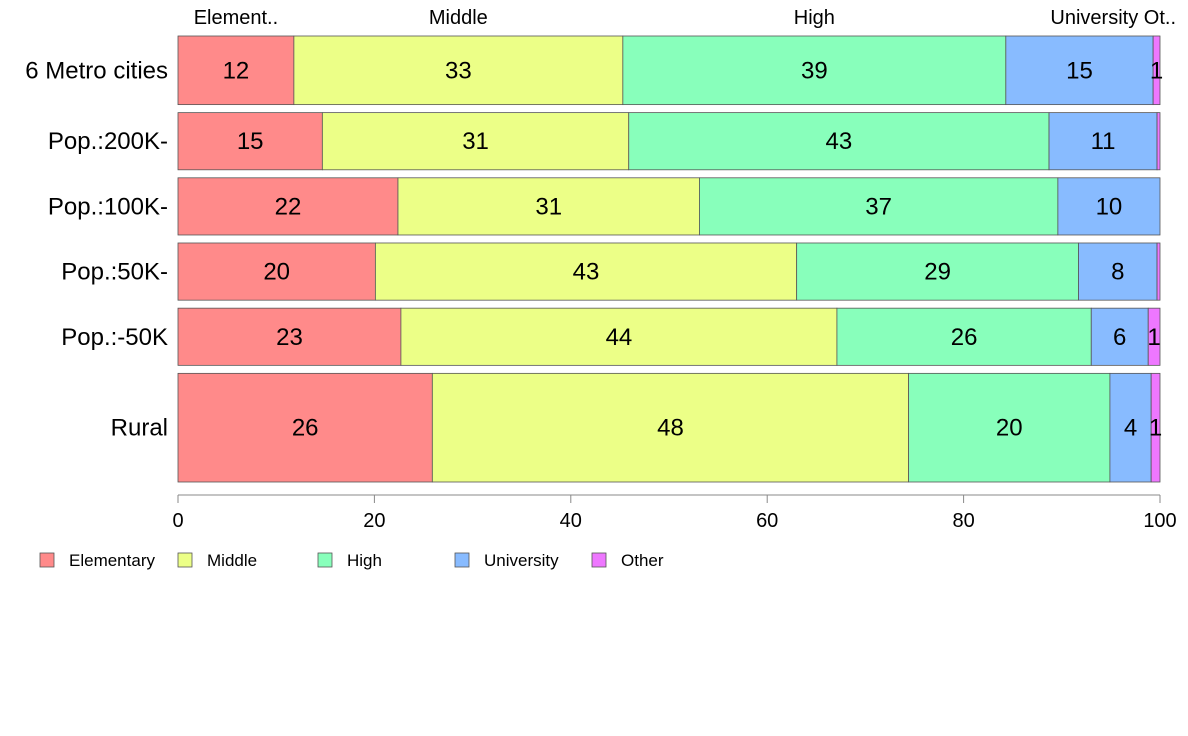 This screenshot has width=1188, height=736. Describe the element at coordinates (462, 560) in the screenshot. I see `legend-swatch-university` at that location.